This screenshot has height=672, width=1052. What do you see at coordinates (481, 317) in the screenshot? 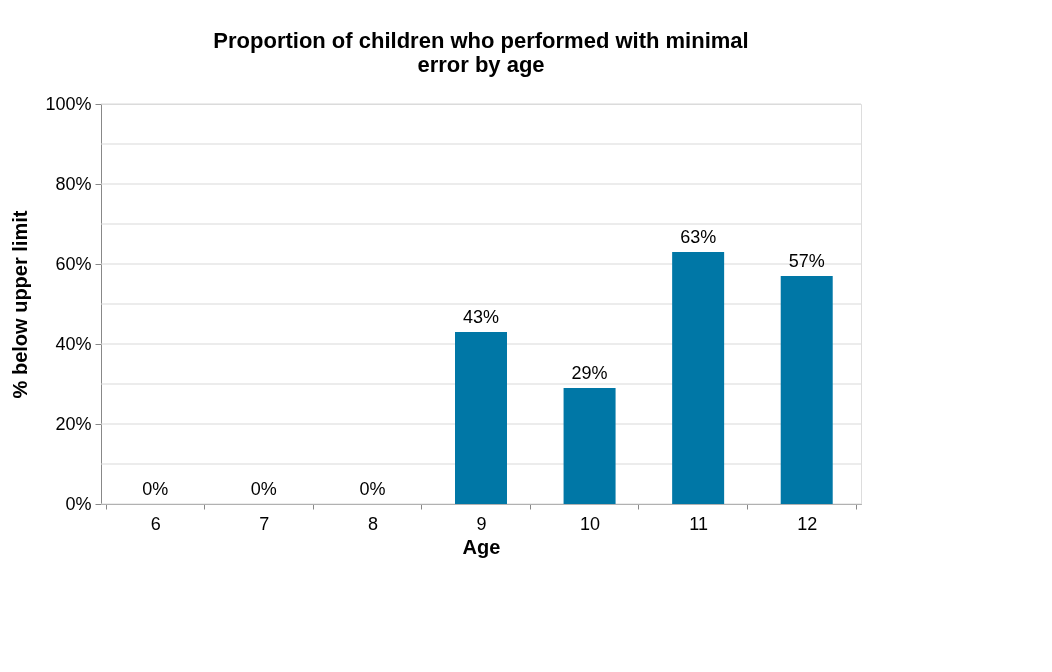
I see `data-label: 43%` at bounding box center [481, 317].